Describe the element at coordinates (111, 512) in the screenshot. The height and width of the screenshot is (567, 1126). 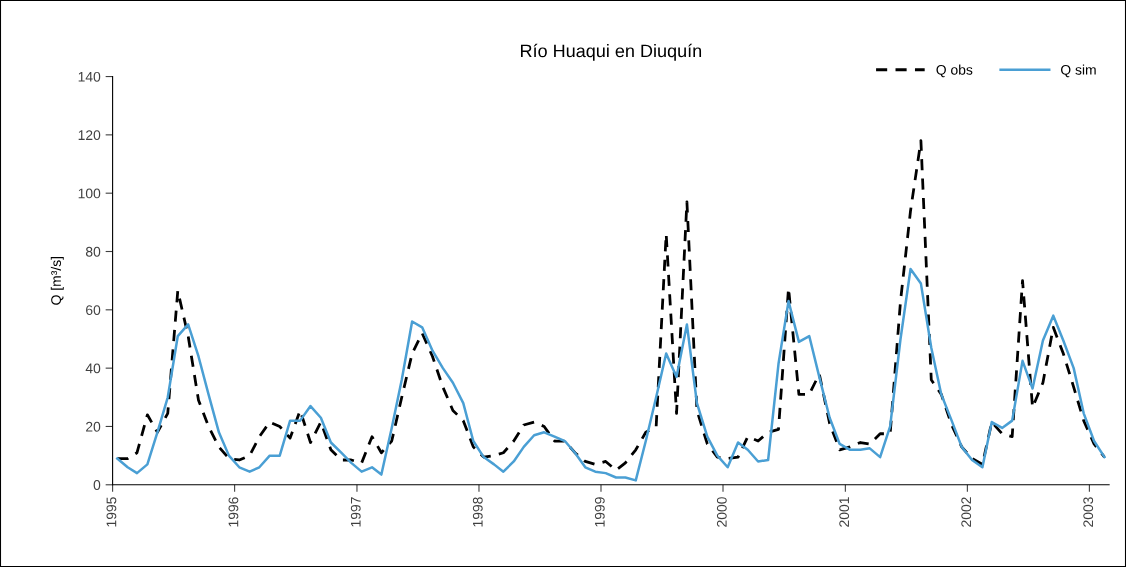
I see `x-tick-label: 1995` at that location.